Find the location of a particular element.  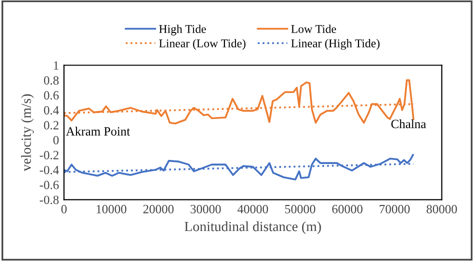

y-tick-label: 0.6 is located at coordinates (51, 95).